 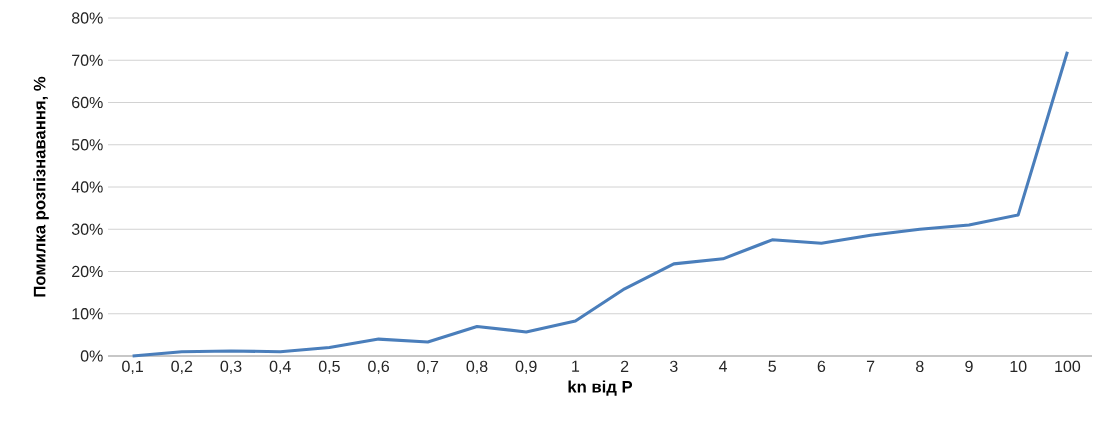 What do you see at coordinates (87, 60) in the screenshot?
I see `y-tick-label: 70%` at bounding box center [87, 60].